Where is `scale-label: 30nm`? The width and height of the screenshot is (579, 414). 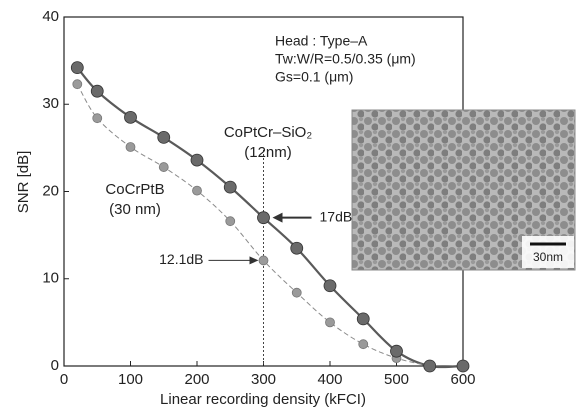
scale-label: 30nm is located at coordinates (548, 257).